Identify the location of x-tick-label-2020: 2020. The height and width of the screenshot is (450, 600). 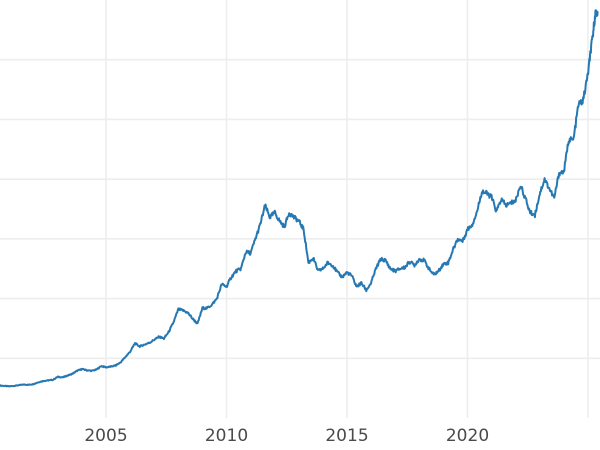
(467, 436).